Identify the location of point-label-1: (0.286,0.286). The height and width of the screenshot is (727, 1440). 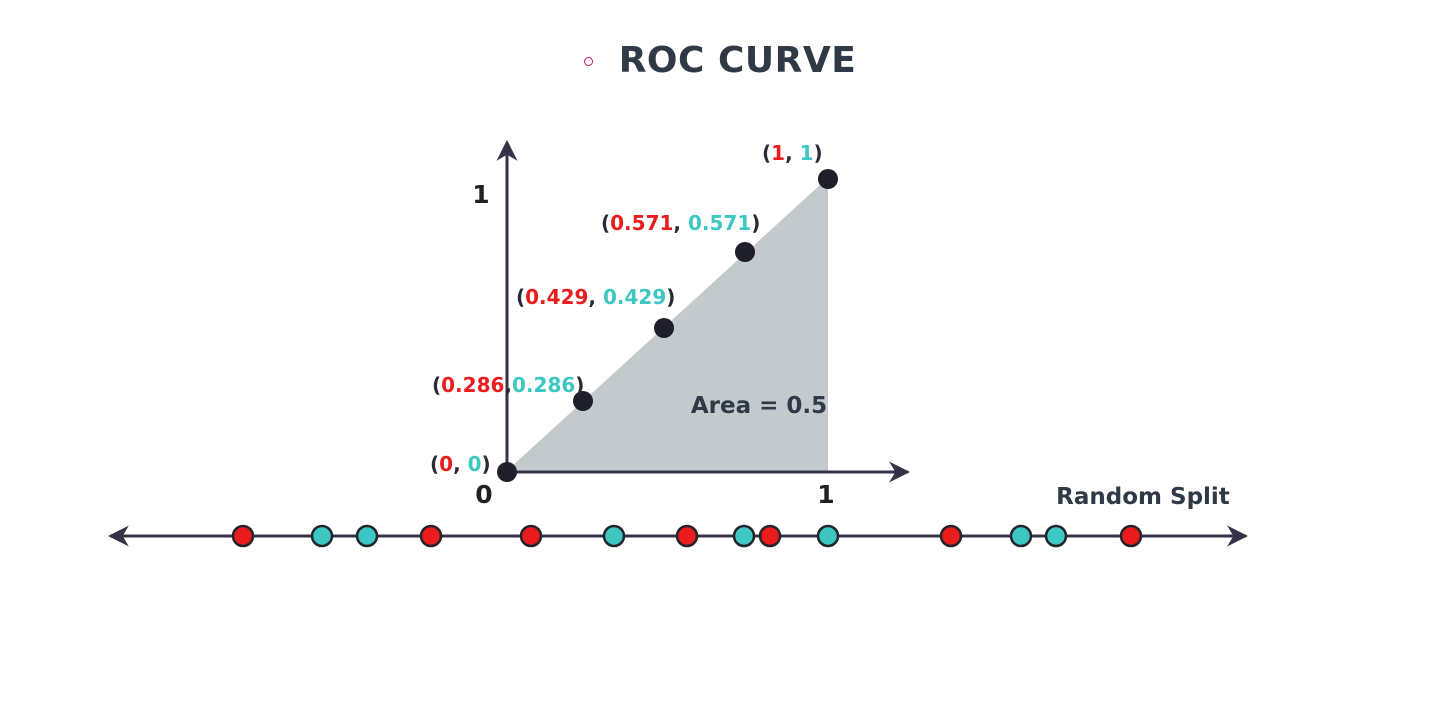
(508, 385).